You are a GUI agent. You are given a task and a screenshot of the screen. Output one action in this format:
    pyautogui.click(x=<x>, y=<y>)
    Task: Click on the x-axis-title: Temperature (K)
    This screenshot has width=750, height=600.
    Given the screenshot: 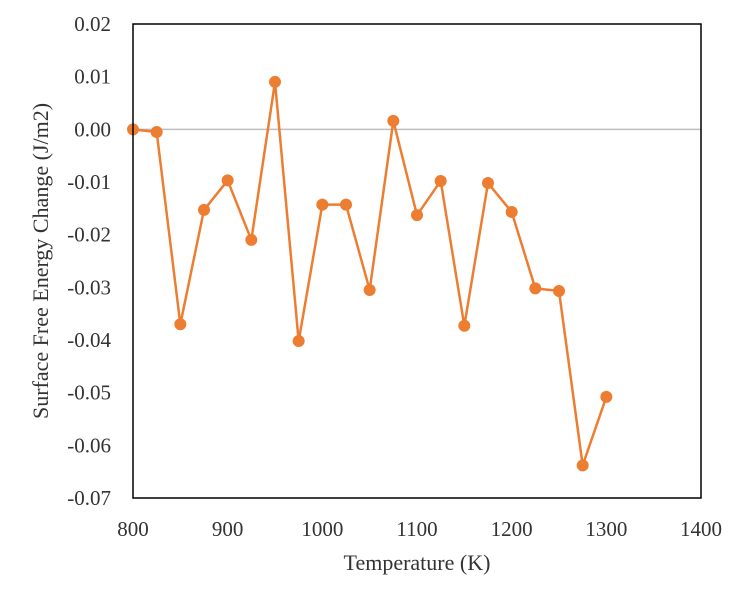 What is the action you would take?
    pyautogui.click(x=417, y=562)
    